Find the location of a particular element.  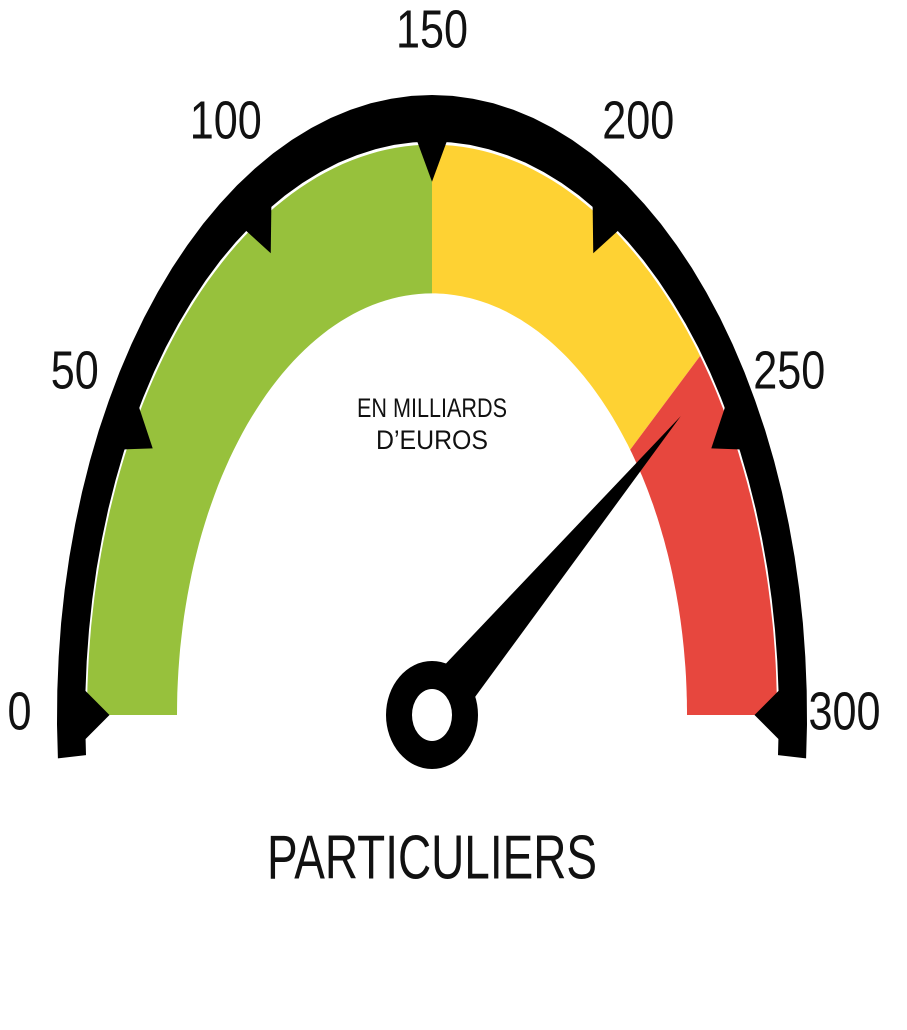

subtitle-line: D’EUROS is located at coordinates (432, 440).